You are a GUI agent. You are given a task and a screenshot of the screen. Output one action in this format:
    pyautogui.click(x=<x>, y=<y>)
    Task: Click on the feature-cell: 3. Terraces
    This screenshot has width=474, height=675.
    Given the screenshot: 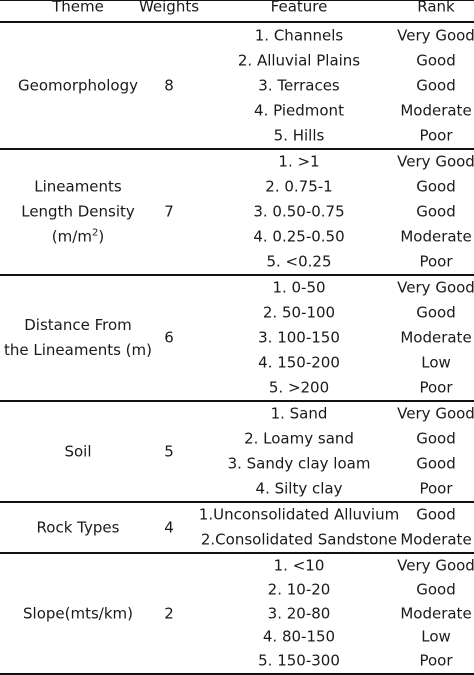 What is the action you would take?
    pyautogui.click(x=299, y=85)
    